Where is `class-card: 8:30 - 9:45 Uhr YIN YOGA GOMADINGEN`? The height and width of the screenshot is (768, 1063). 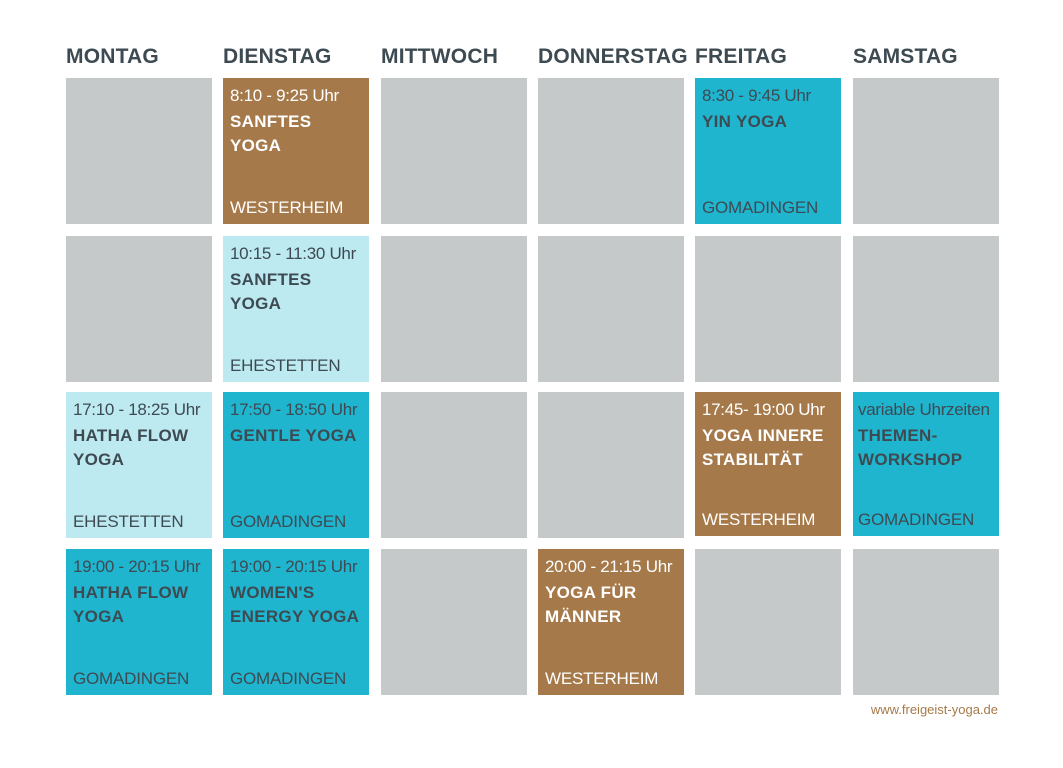
class-card: 8:30 - 9:45 Uhr YIN YOGA GOMADINGEN is located at coordinates (768, 151).